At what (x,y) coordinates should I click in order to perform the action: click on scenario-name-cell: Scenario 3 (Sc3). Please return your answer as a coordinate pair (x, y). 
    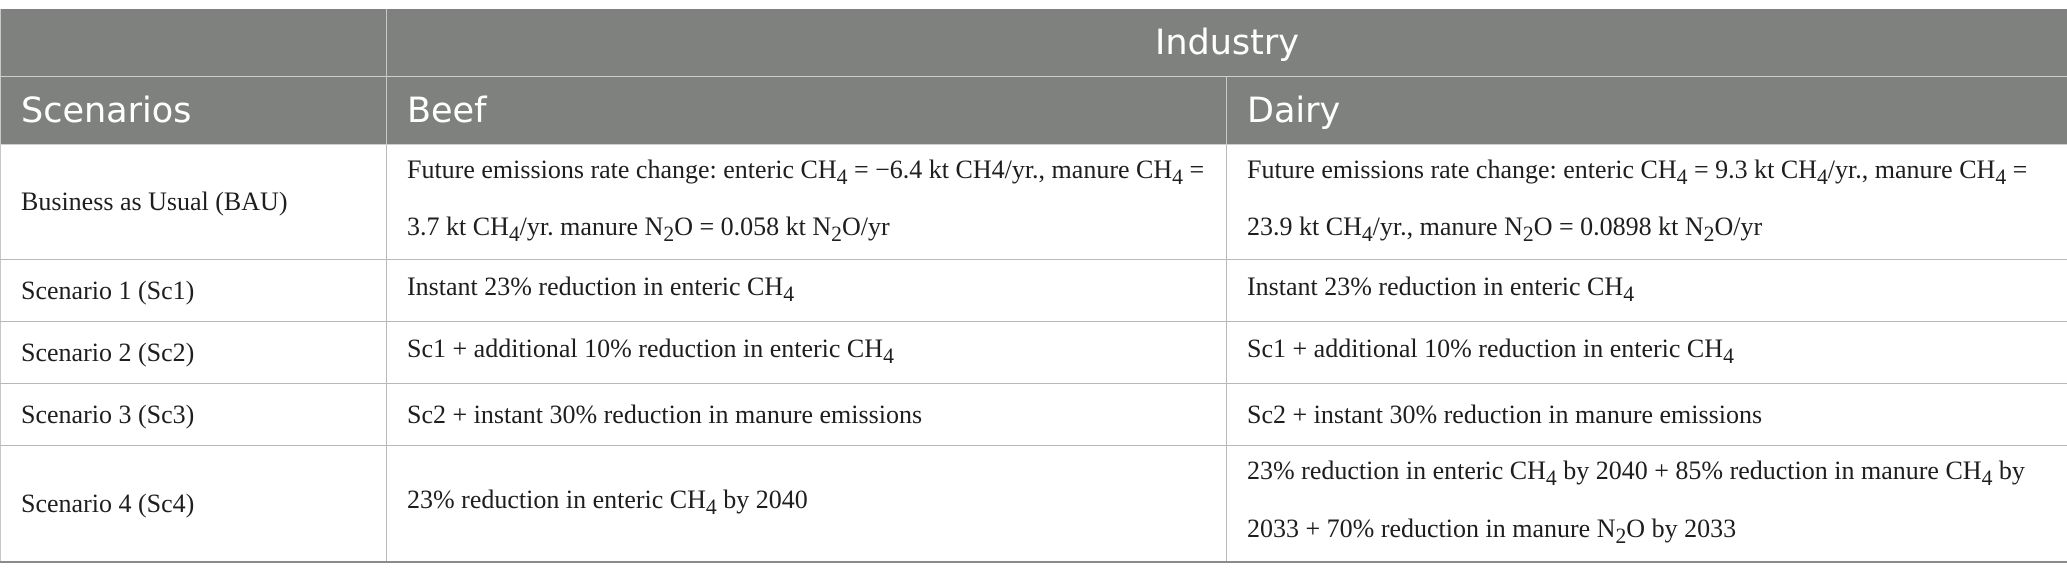
    Looking at the image, I should click on (193, 415).